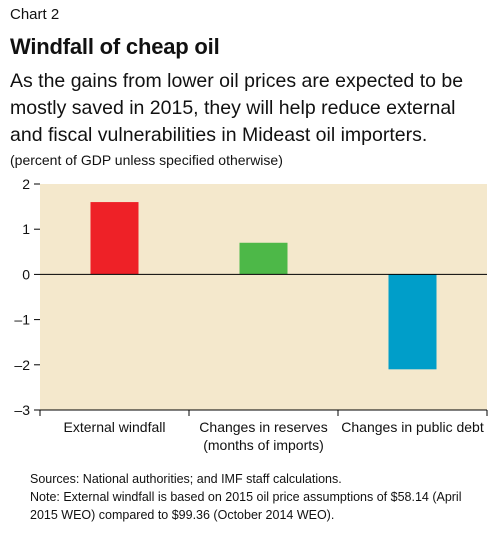 This screenshot has width=500, height=539. What do you see at coordinates (35, 14) in the screenshot?
I see `chart-label: Chart 2` at bounding box center [35, 14].